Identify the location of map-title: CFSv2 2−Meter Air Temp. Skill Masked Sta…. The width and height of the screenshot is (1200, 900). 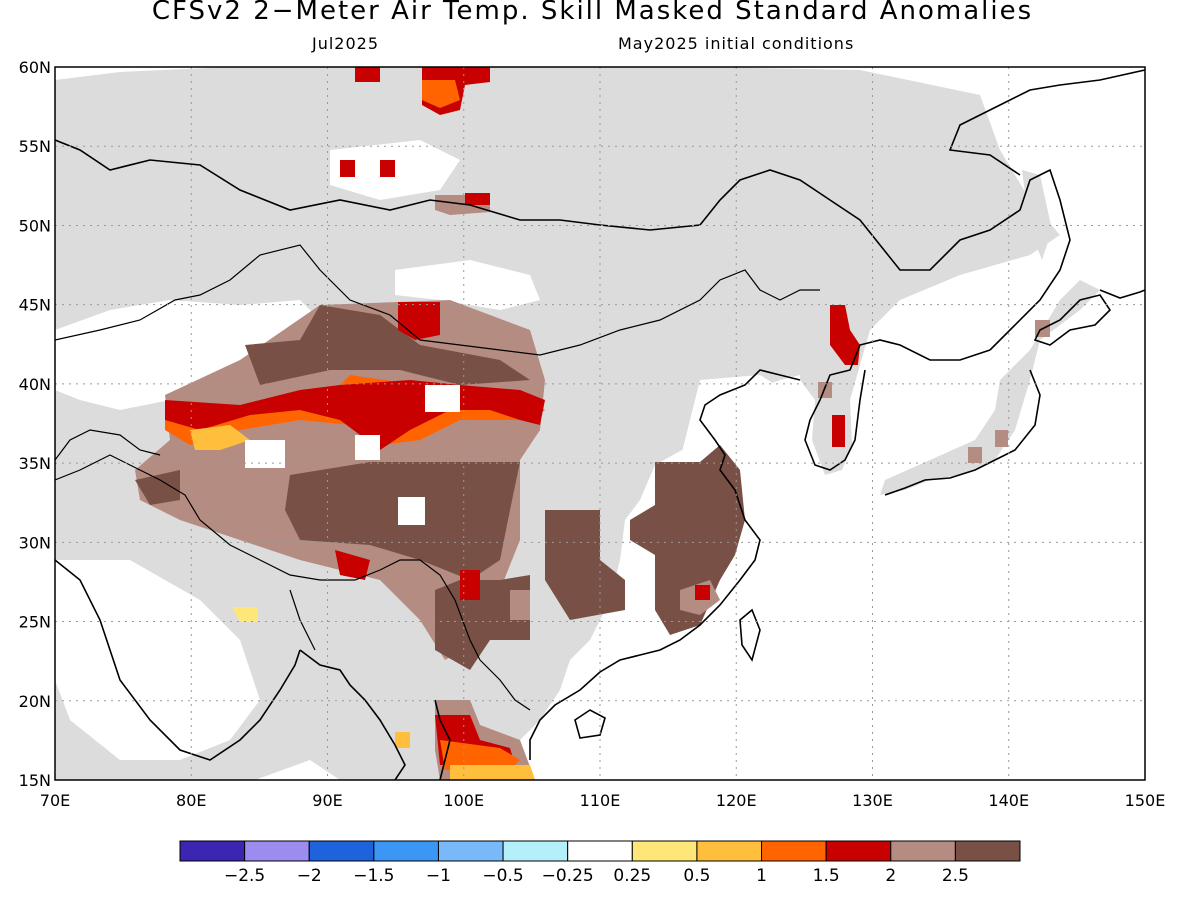
(592, 13).